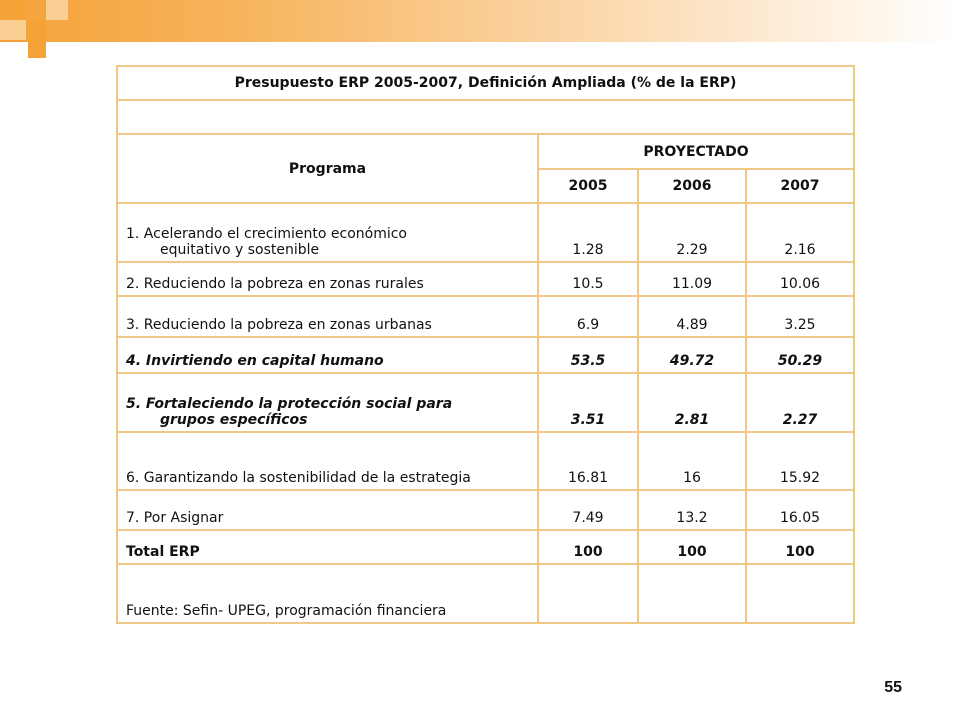 This screenshot has height=720, width=960. Describe the element at coordinates (588, 402) in the screenshot. I see `value-cell: 3.51` at that location.